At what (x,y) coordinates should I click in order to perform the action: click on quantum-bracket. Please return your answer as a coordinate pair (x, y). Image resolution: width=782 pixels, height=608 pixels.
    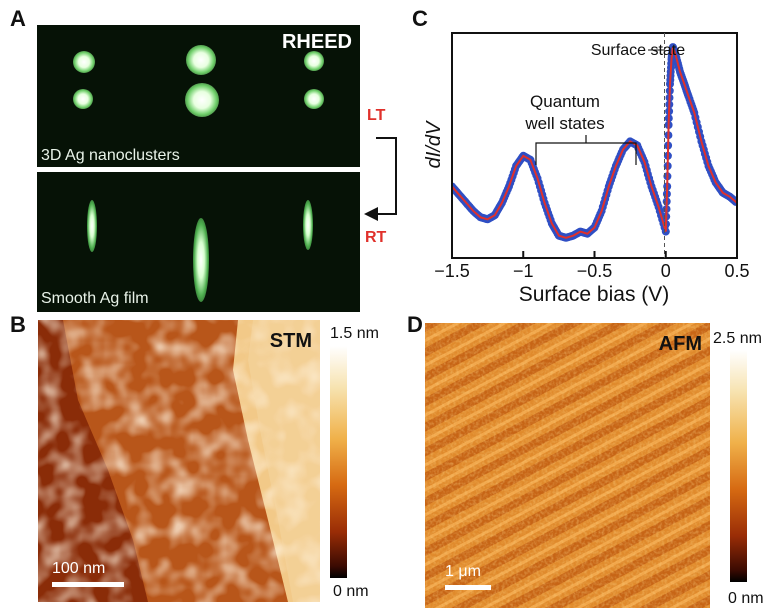
    Looking at the image, I should click on (586, 150).